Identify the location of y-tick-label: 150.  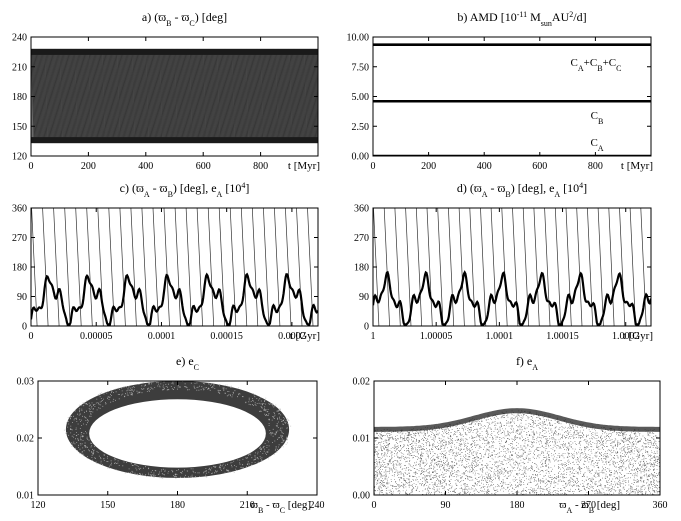
(19, 127).